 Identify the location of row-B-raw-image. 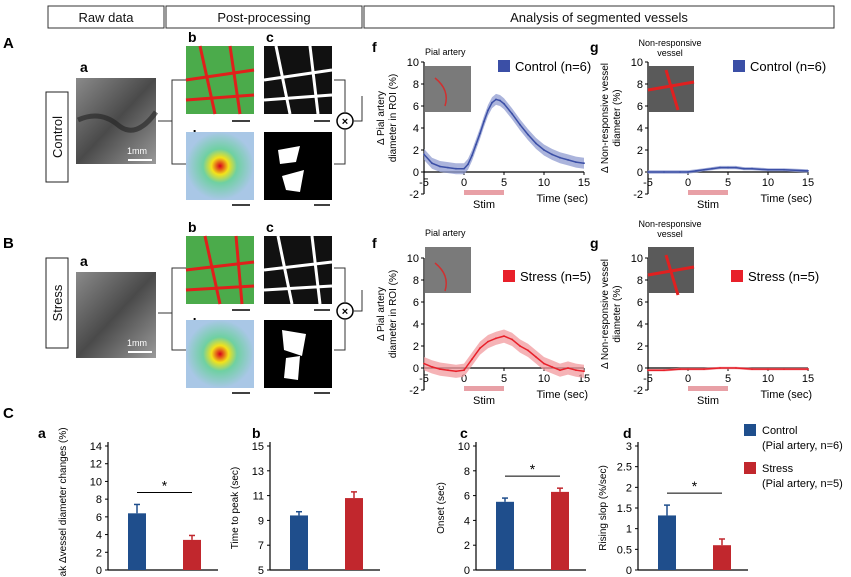
(116, 315).